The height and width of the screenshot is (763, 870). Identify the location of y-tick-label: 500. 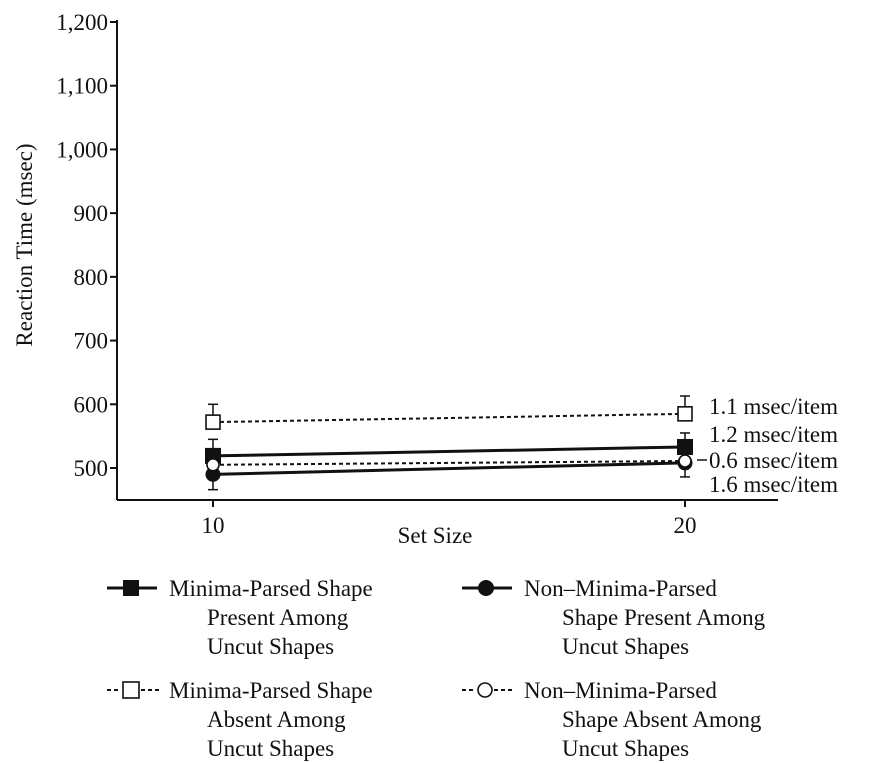
(91, 468).